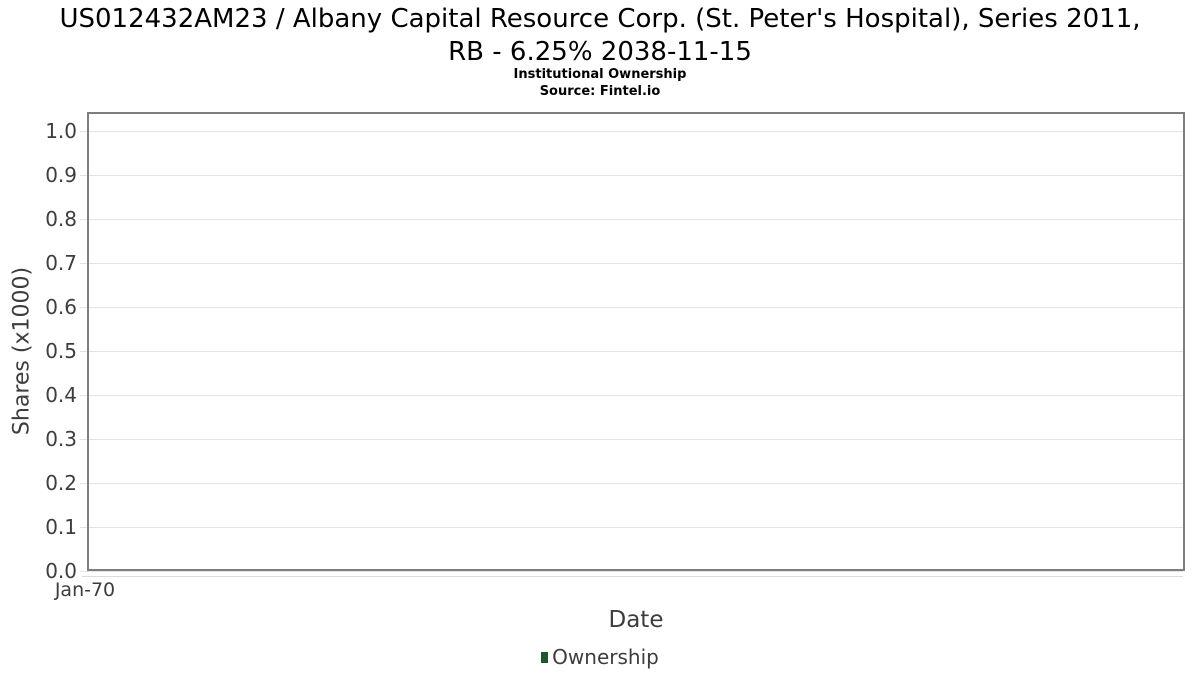  Describe the element at coordinates (61, 351) in the screenshot. I see `y-tick-label: 0.5` at that location.